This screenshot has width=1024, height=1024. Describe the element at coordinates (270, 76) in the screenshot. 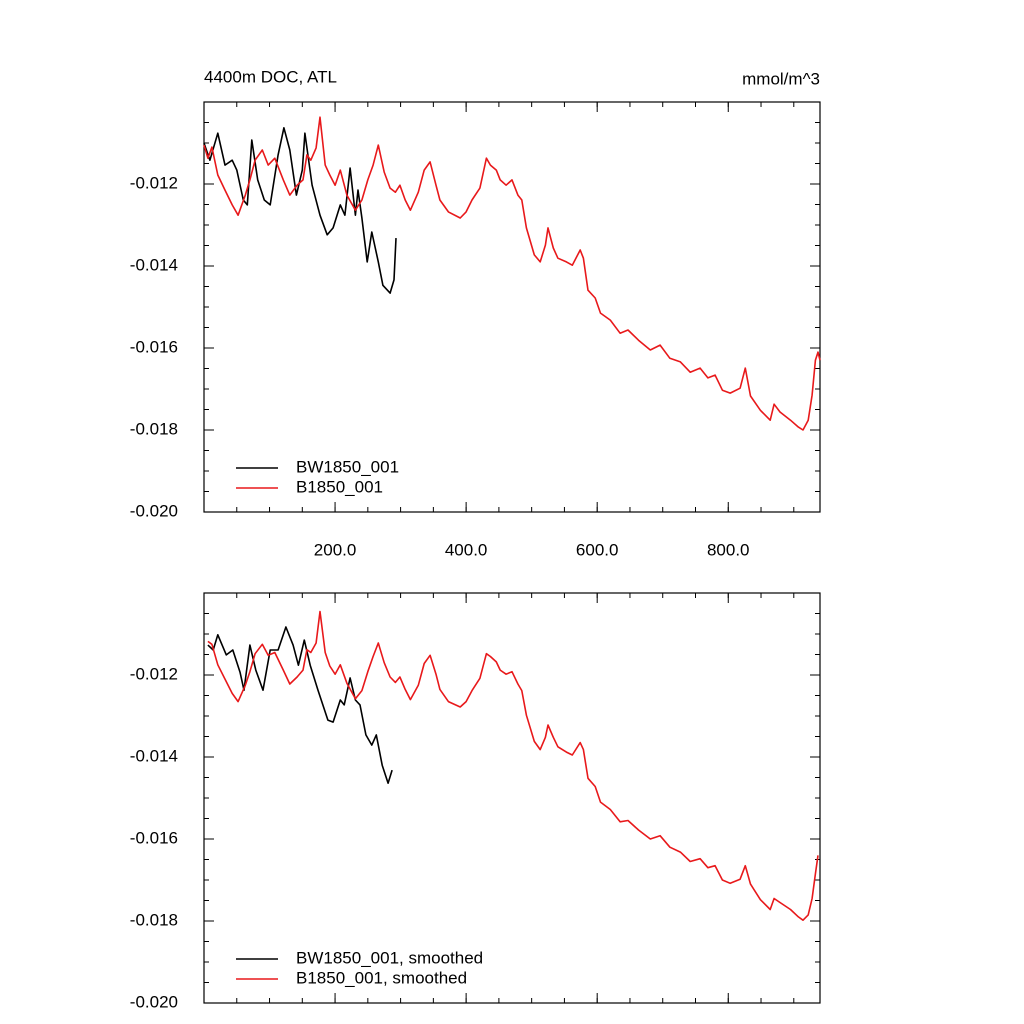

I see `chart-title: 4400m DOC, ATL` at that location.